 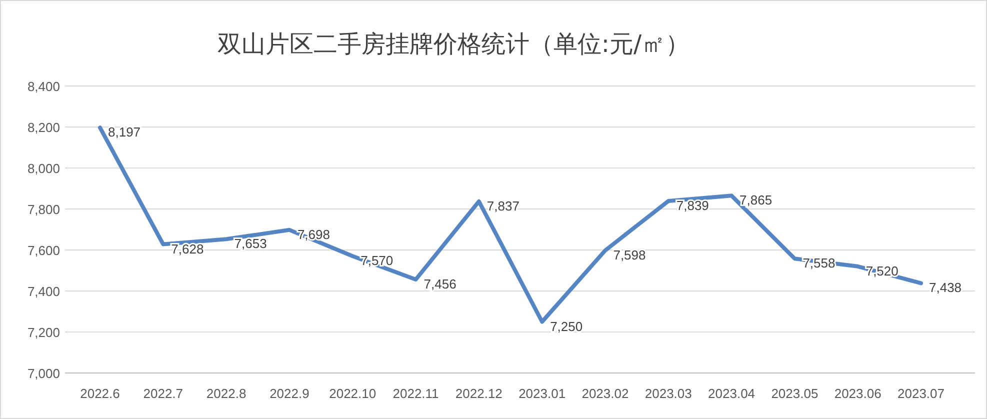 What do you see at coordinates (163, 393) in the screenshot?
I see `x-tick-label: 2022.7` at bounding box center [163, 393].